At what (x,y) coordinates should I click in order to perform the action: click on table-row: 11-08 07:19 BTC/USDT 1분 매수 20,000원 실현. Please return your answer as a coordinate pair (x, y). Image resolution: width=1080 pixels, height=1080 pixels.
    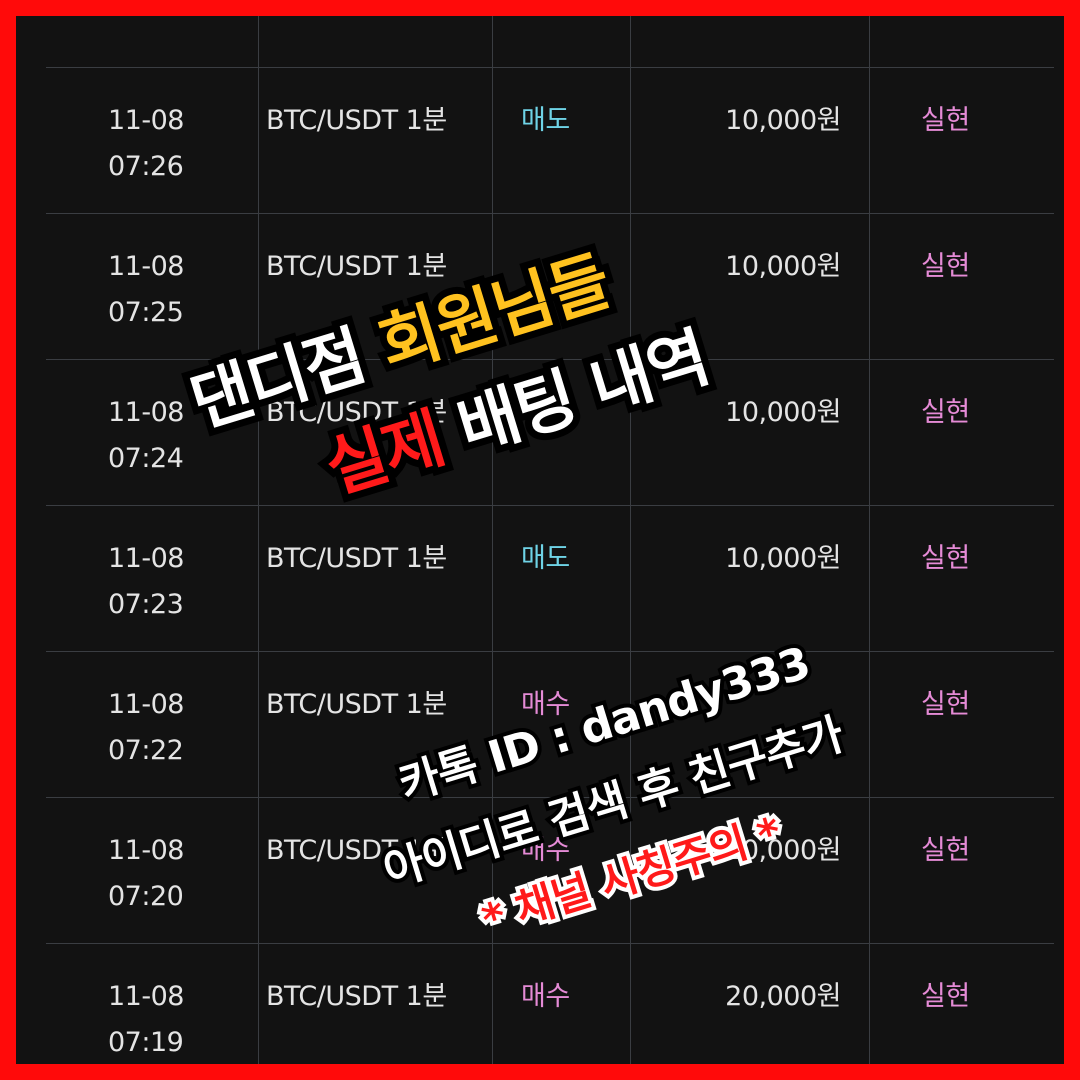
    Looking at the image, I should click on (550, 1003).